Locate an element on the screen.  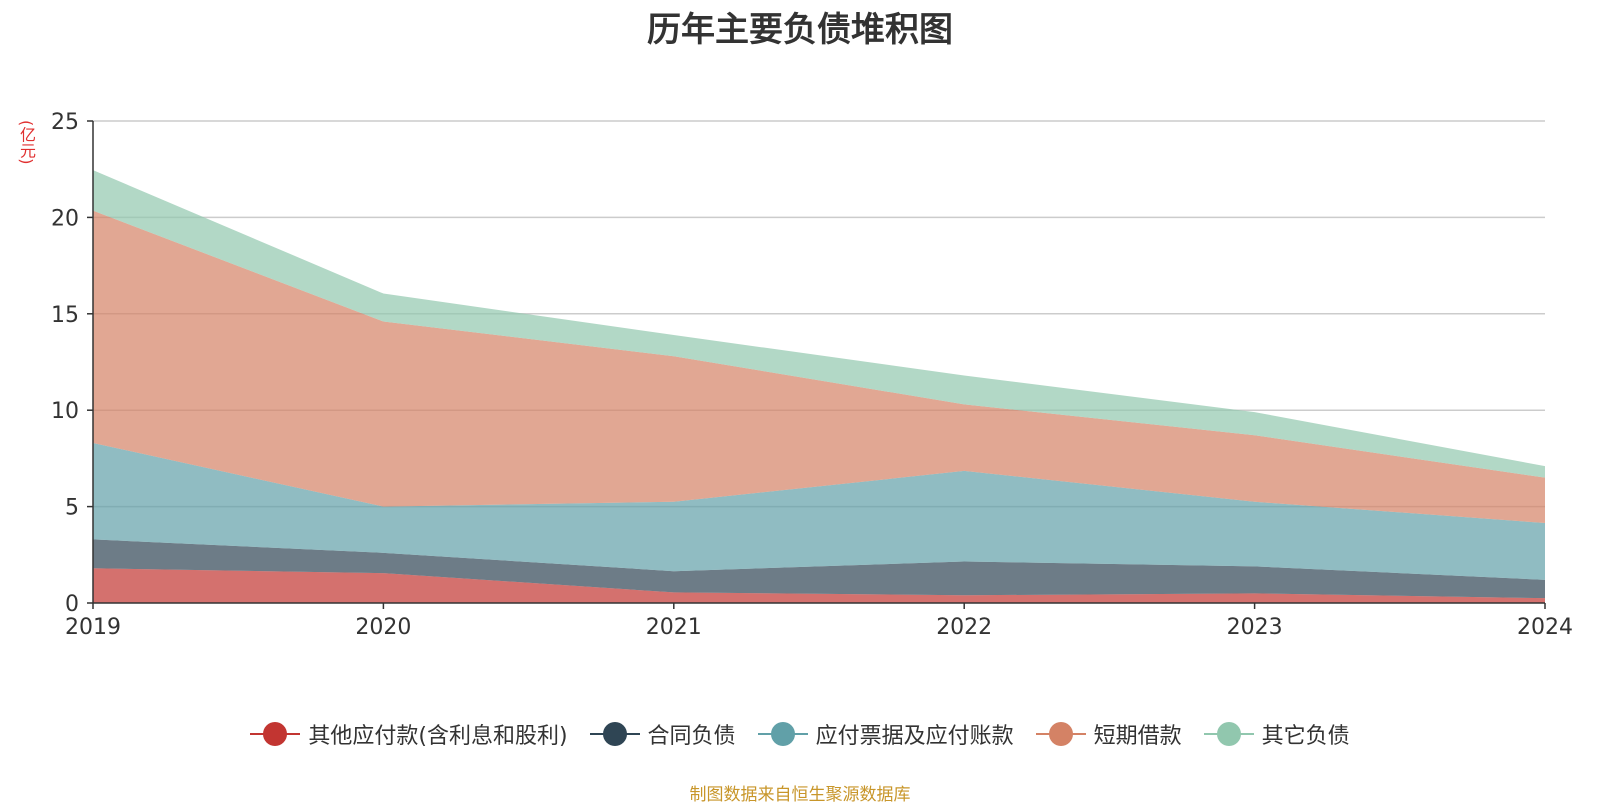
x-tick-label: 2019 is located at coordinates (93, 627).